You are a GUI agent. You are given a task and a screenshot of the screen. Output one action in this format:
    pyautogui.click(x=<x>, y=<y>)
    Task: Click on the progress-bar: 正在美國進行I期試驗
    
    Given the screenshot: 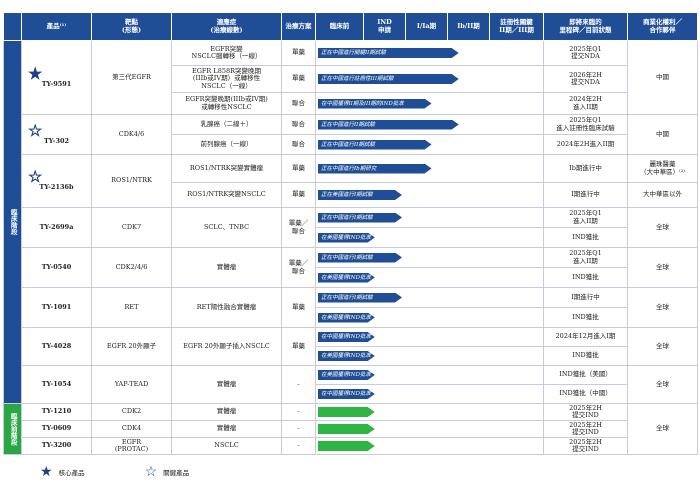 What is the action you would take?
    pyautogui.click(x=360, y=195)
    